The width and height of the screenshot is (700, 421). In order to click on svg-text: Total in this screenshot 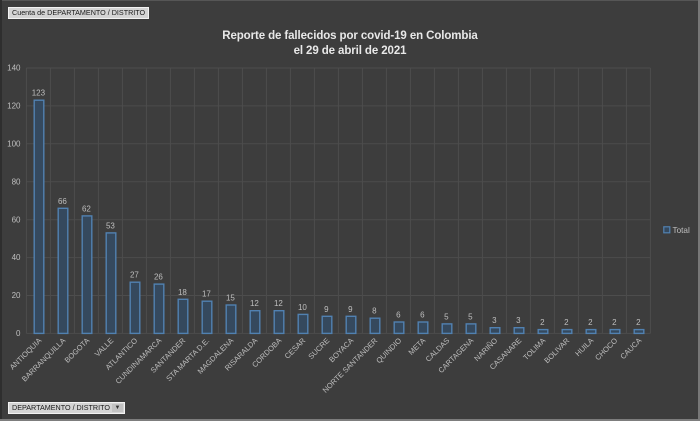, I will do `click(681, 230)`.